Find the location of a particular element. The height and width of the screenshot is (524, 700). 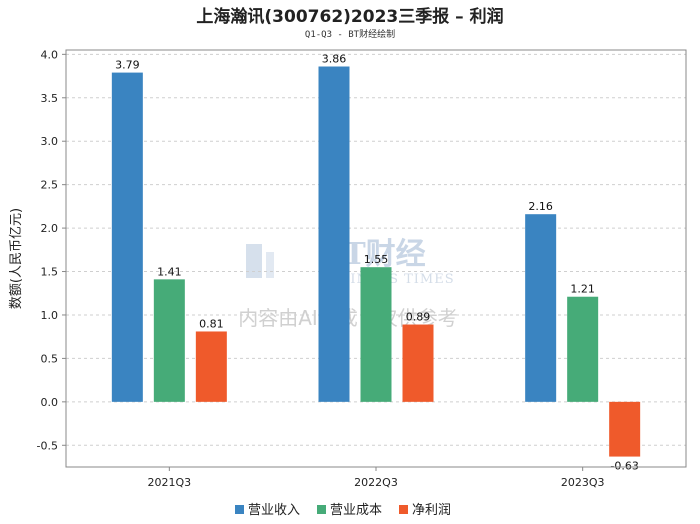

data-label: 1.55 is located at coordinates (376, 259).